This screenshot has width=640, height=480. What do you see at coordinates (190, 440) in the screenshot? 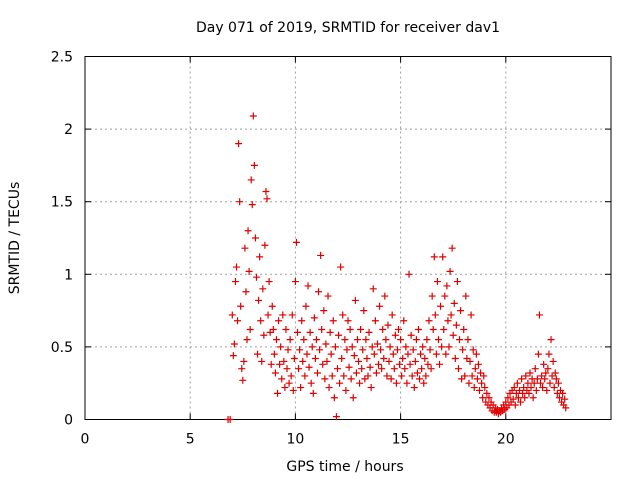
I see `x-tick-label: 5` at bounding box center [190, 440].